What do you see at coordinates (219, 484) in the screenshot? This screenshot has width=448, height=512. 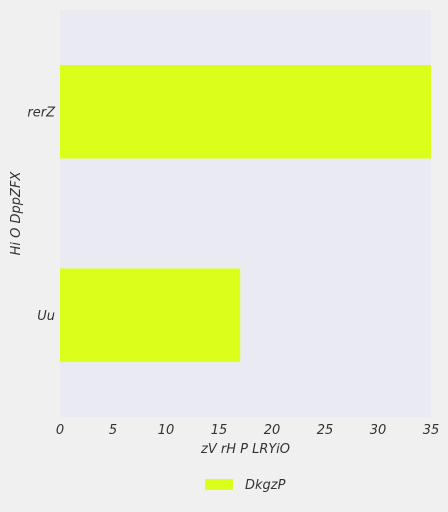 I see `legend-swatch` at bounding box center [219, 484].